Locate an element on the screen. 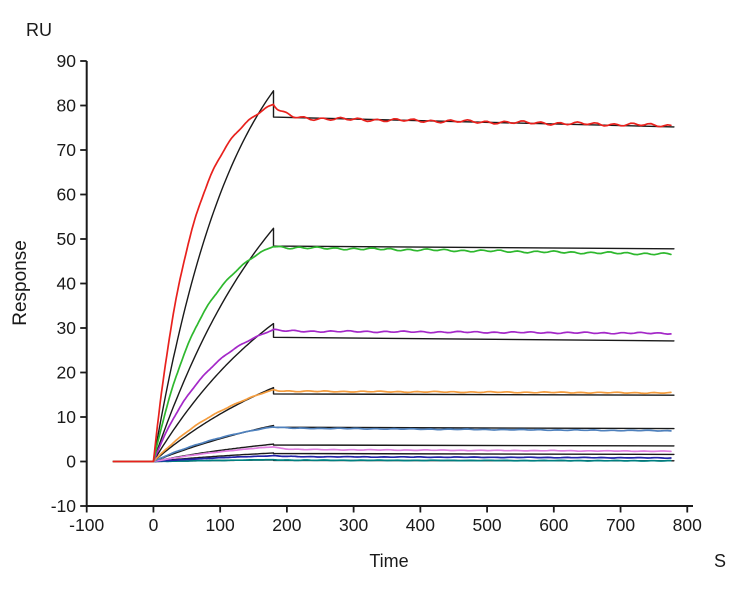 This screenshot has width=736, height=593. y-tick-label: 80 is located at coordinates (67, 106).